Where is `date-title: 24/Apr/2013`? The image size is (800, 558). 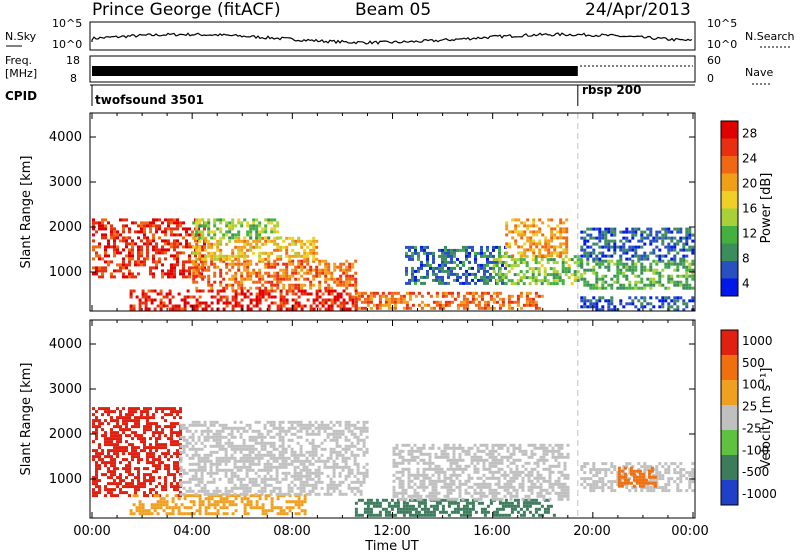
date-title: 24/Apr/2013 is located at coordinates (638, 10).